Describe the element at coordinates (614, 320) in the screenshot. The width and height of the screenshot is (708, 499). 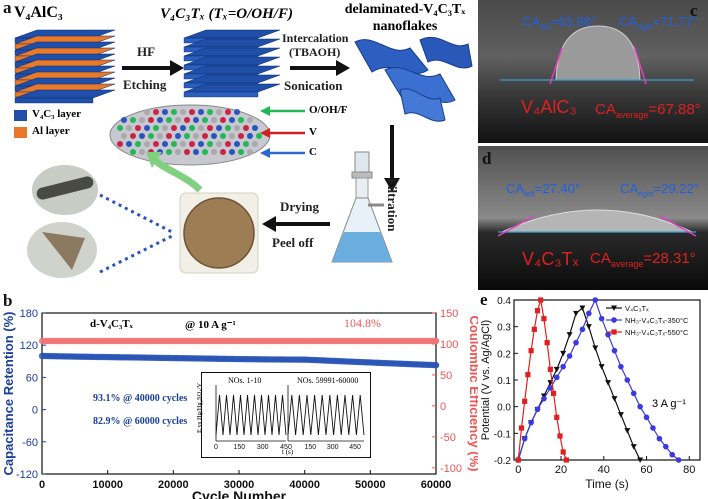
I see `legend-marker` at that location.